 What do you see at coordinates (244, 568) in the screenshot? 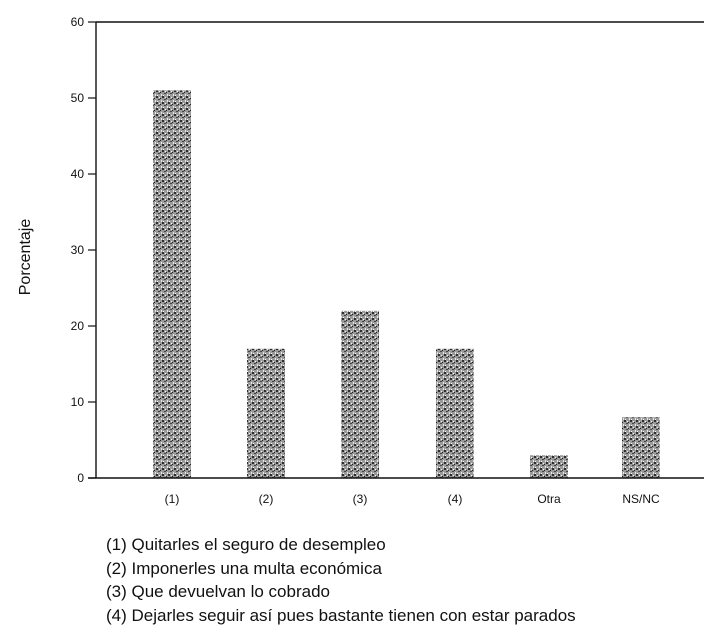
I see `legend-item-2: (2) Imponerles una multa económica` at bounding box center [244, 568].